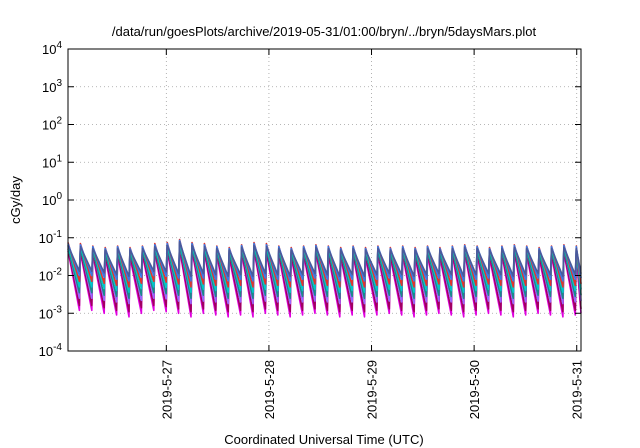 Image resolution: width=640 pixels, height=448 pixels. Describe the element at coordinates (52, 161) in the screenshot. I see `y-tick-label: 10¹` at that location.